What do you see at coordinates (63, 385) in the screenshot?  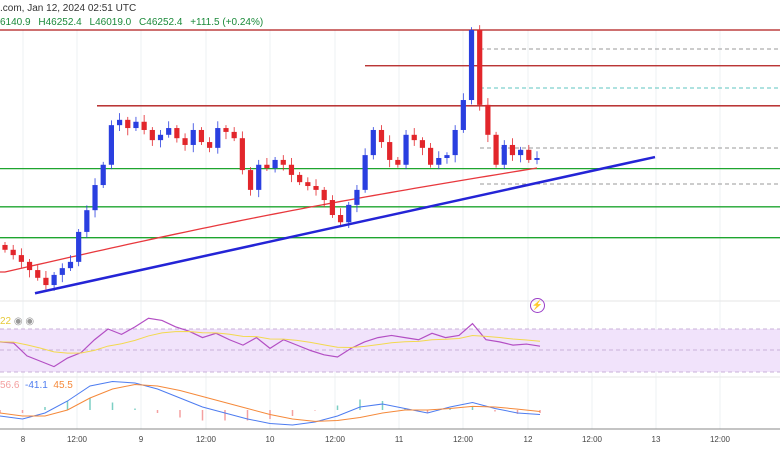 I see `signal-value: 45.5` at bounding box center [63, 385].